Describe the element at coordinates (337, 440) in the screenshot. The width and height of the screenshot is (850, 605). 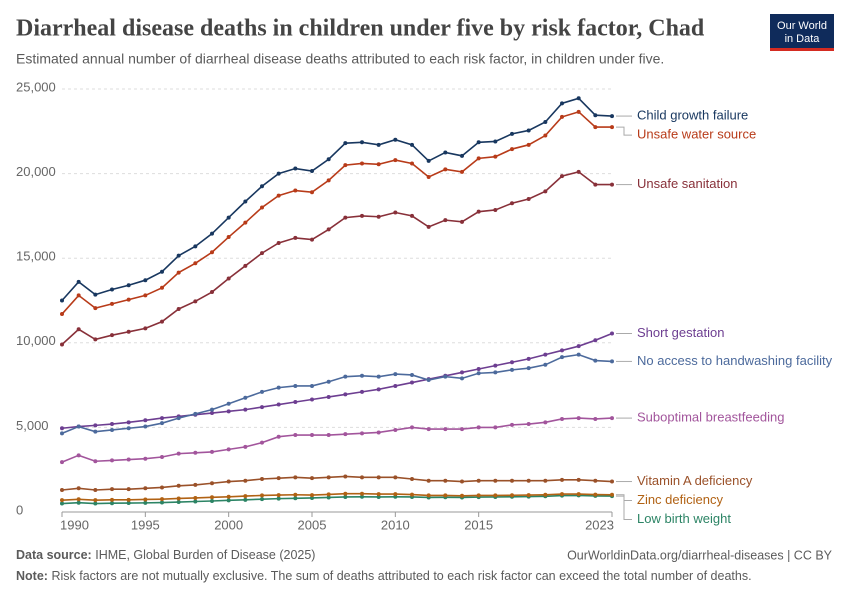
I see `series-line` at that location.